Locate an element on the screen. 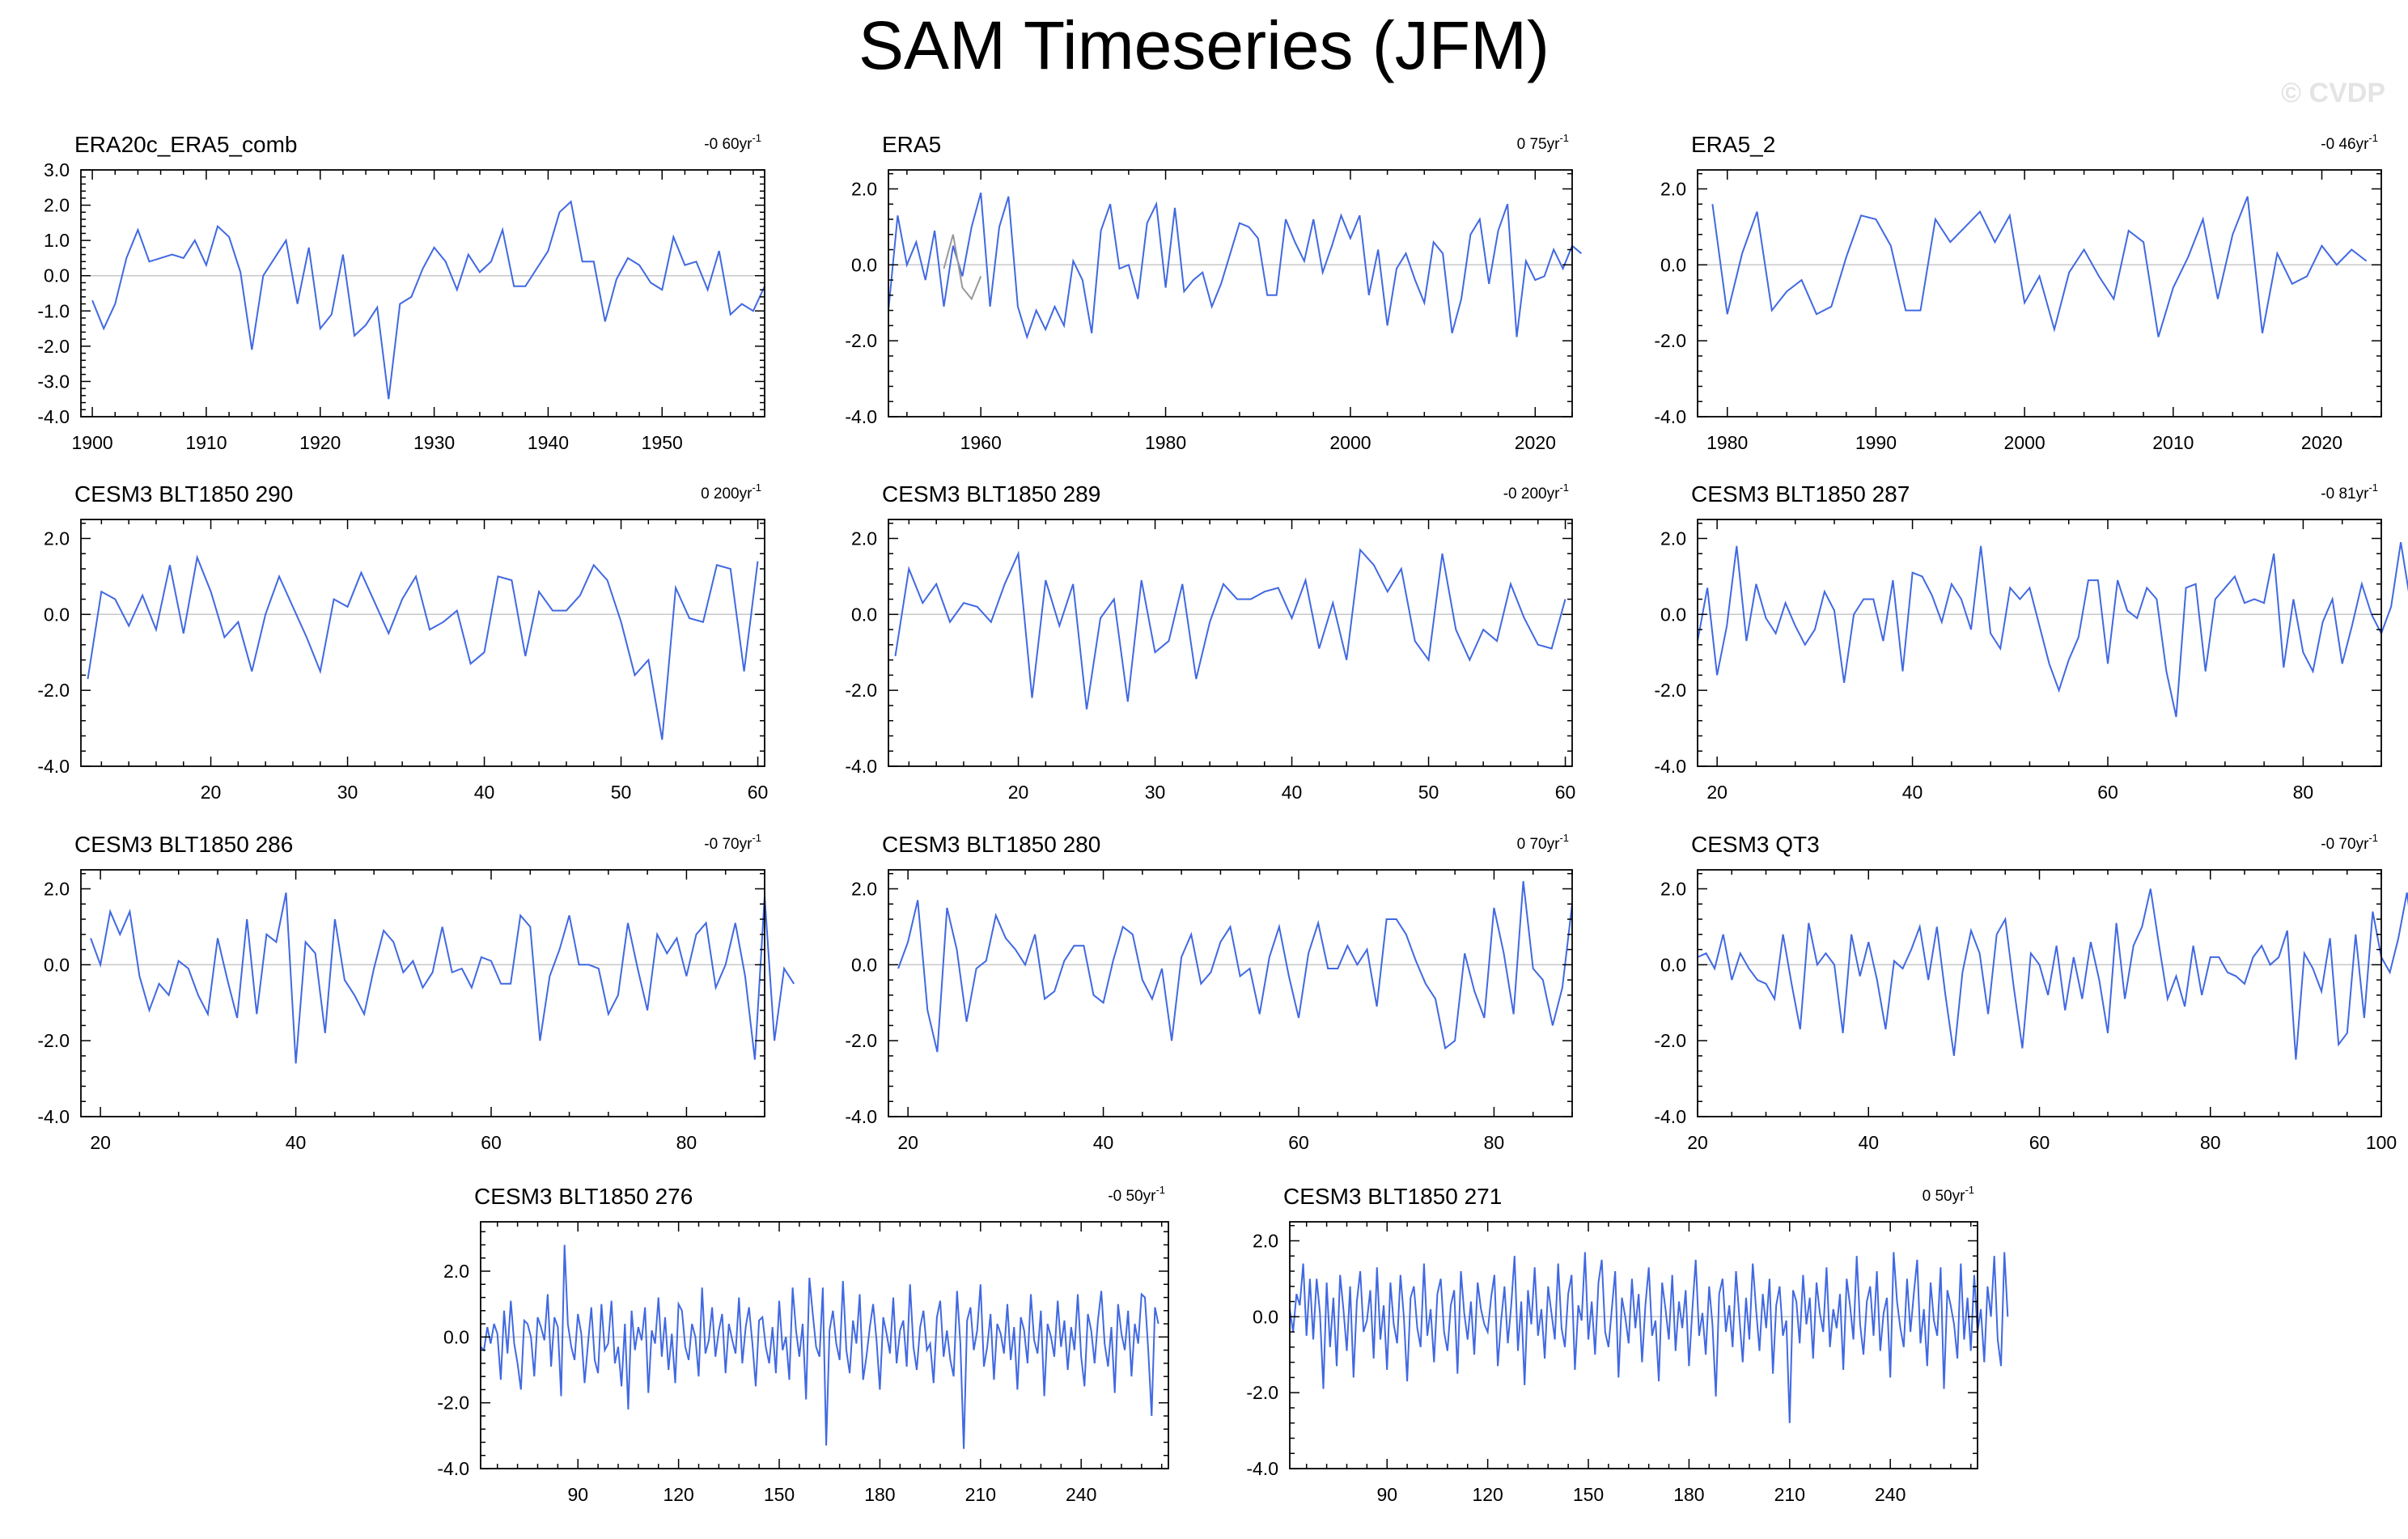 This screenshot has height=1539, width=2408. x-tick-label: 1940 is located at coordinates (548, 442).